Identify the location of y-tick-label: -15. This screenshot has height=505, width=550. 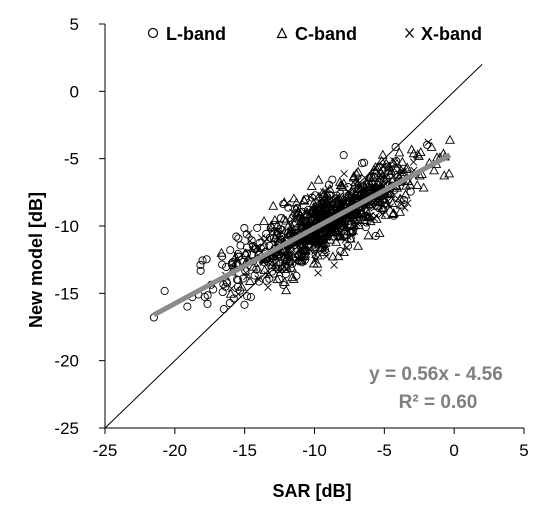
(66, 293).